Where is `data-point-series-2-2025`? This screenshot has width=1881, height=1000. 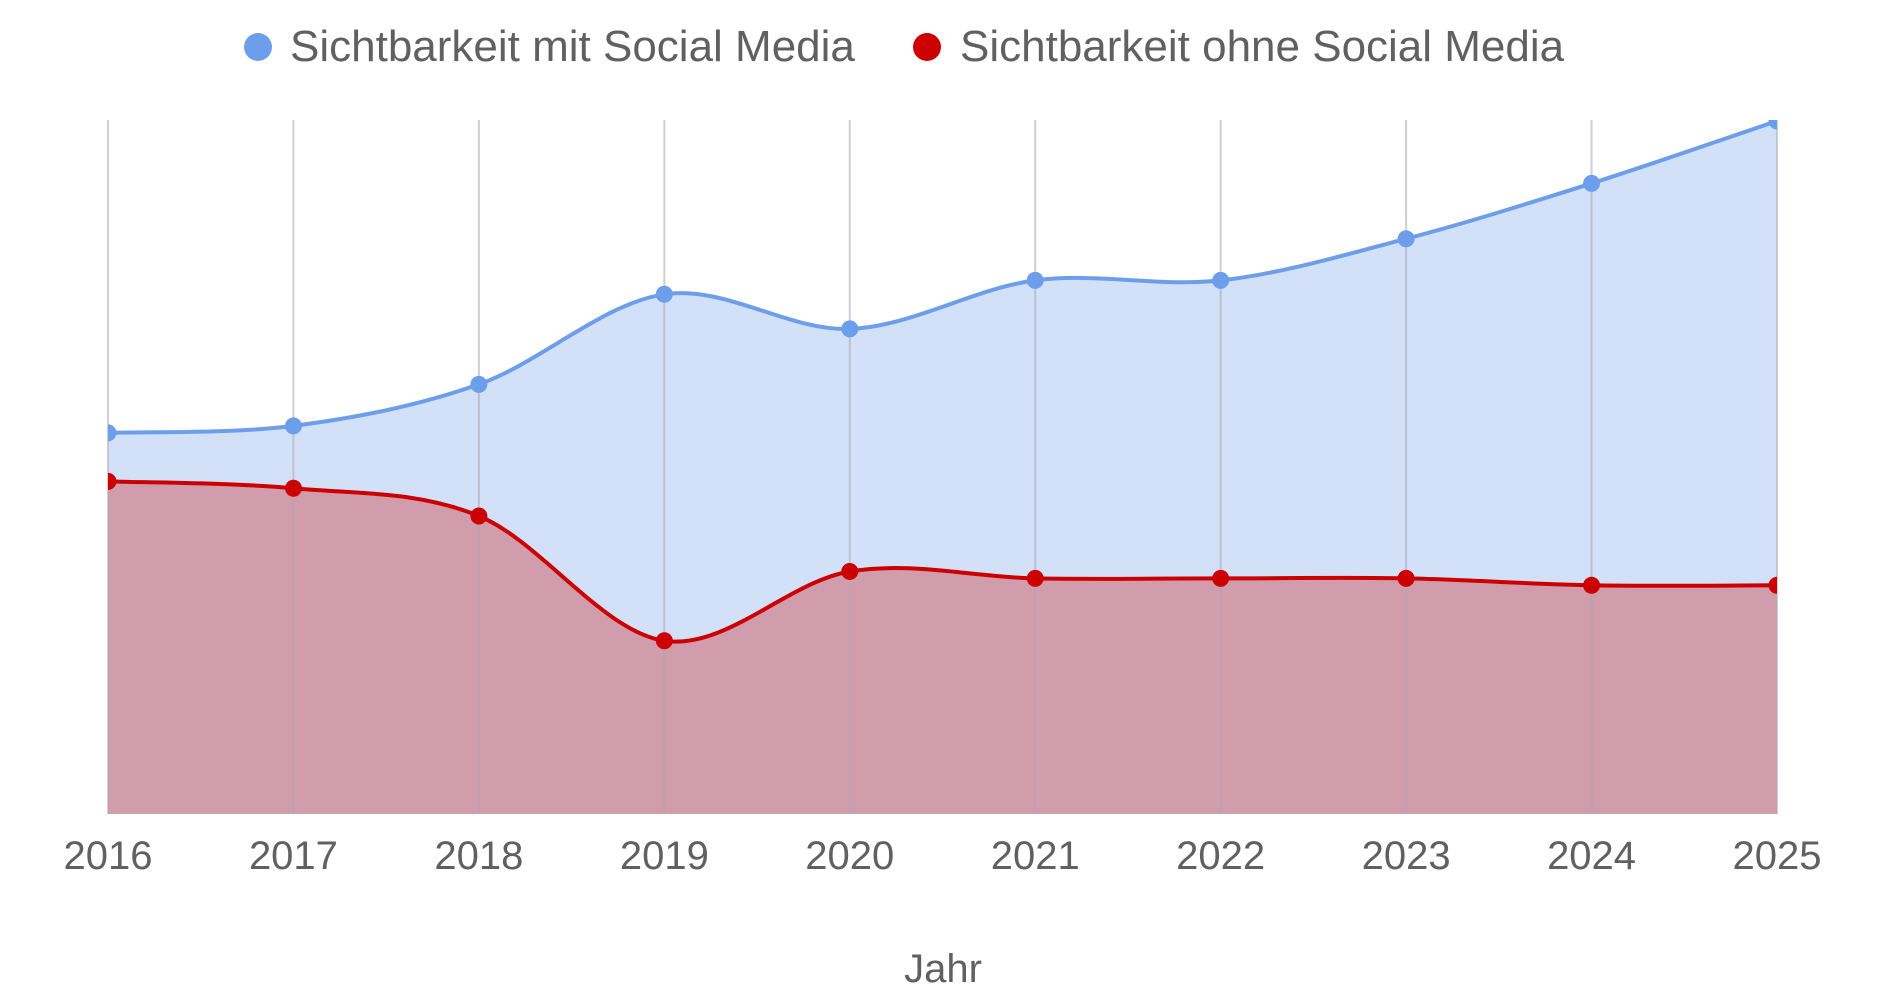 data-point-series-2-2025 is located at coordinates (1777, 585).